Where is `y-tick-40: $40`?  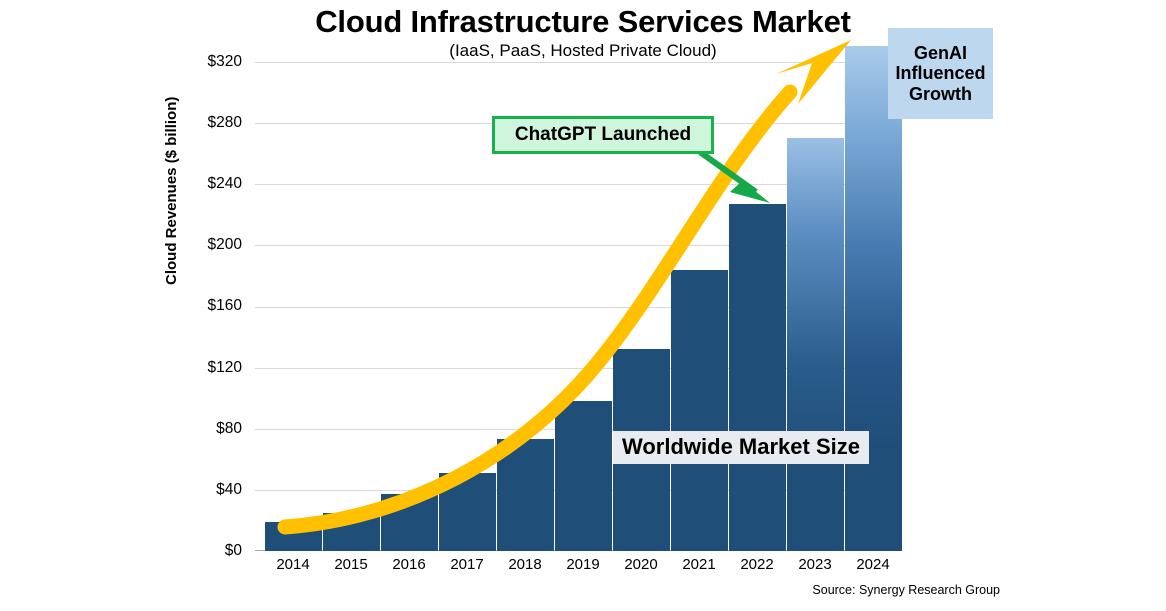 y-tick-40: $40 is located at coordinates (229, 489).